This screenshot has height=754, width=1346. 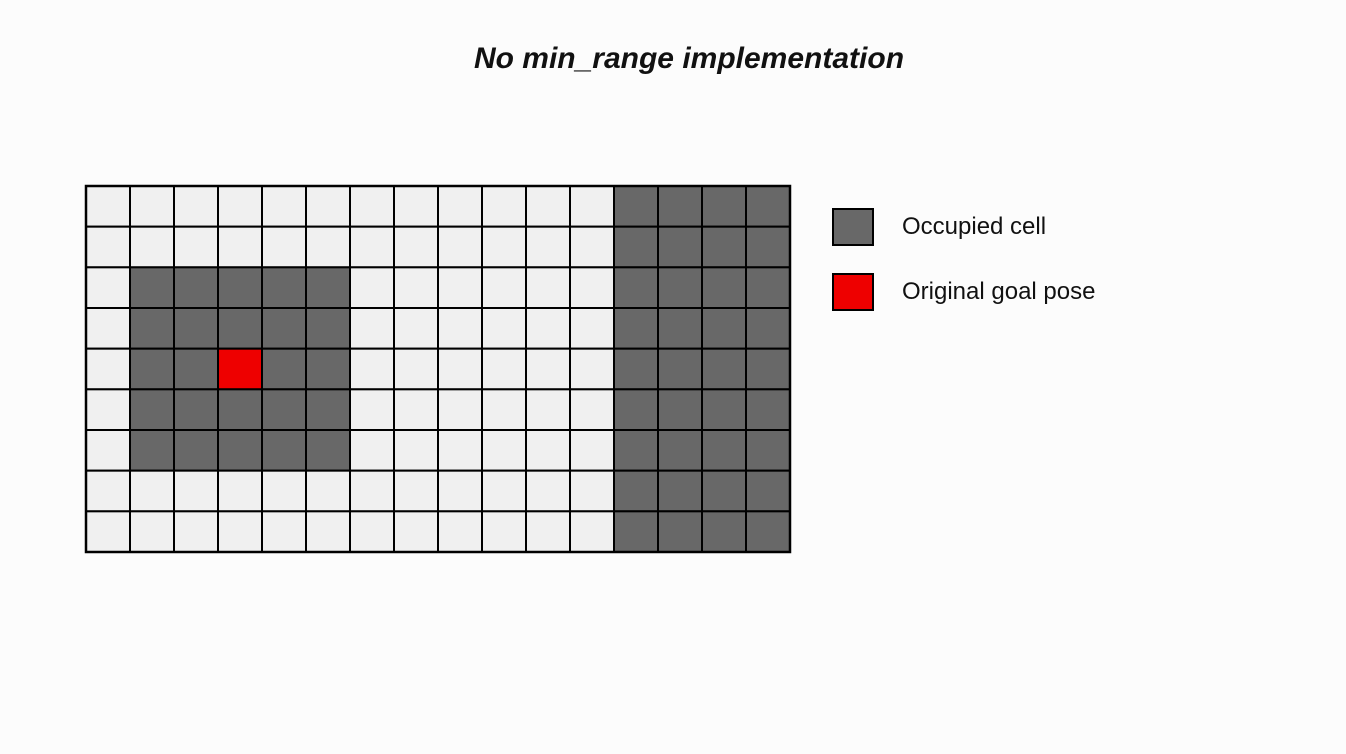 What do you see at coordinates (673, 59) in the screenshot?
I see `diagram-title: No min_range implementation` at bounding box center [673, 59].